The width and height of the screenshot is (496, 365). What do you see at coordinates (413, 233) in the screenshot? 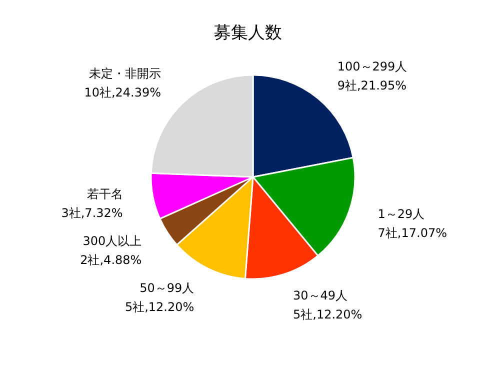
I see `data-label: 7社,17.07%` at bounding box center [413, 233].